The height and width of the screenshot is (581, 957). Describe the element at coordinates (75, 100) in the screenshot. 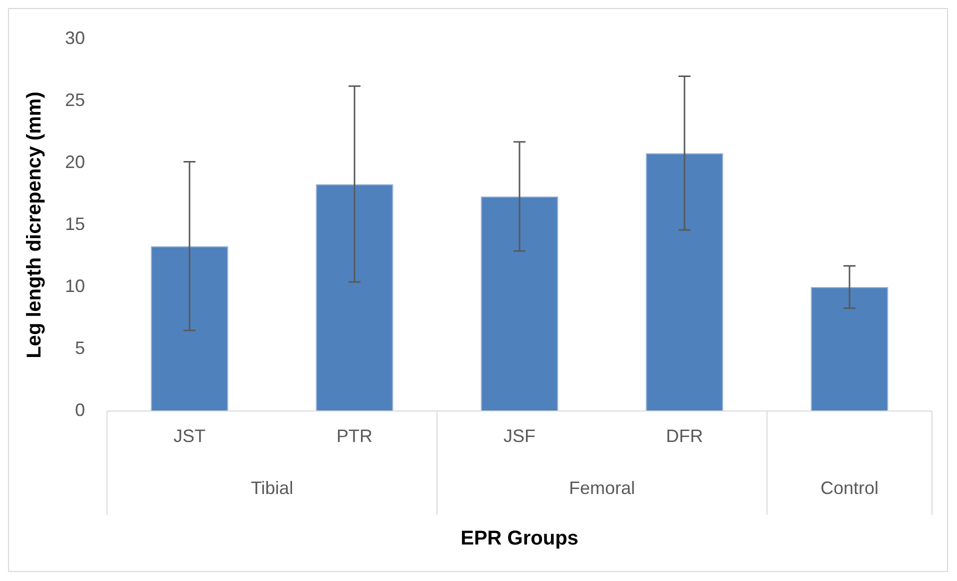

I see `y-tick-label: 25` at that location.